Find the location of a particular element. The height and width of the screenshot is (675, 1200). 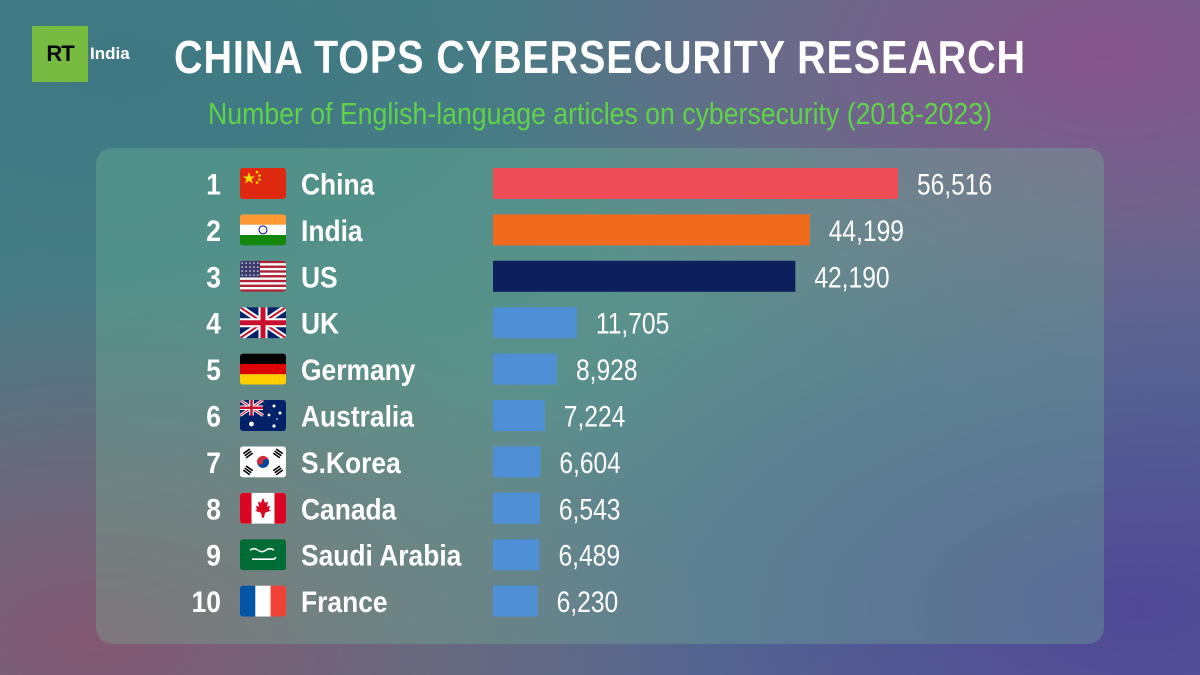

country-label: S.Korea is located at coordinates (351, 462).